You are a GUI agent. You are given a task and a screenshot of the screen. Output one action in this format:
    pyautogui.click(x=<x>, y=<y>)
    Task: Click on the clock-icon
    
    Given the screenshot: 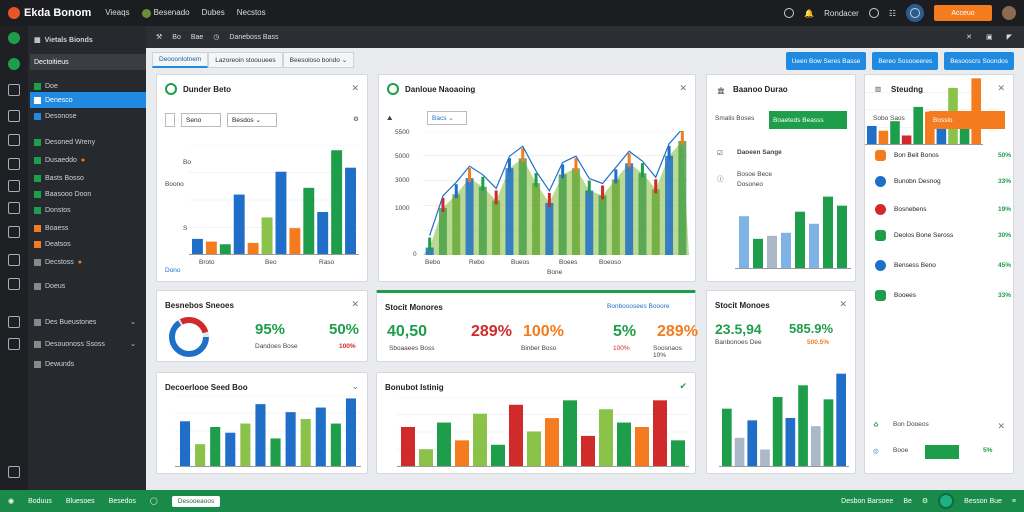 What is the action you would take?
    pyautogui.click(x=789, y=13)
    